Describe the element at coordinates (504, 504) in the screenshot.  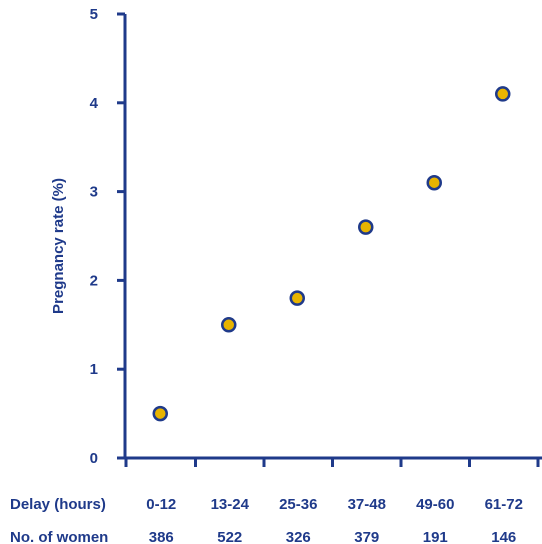
I see `x-category-label: 61-72` at that location.